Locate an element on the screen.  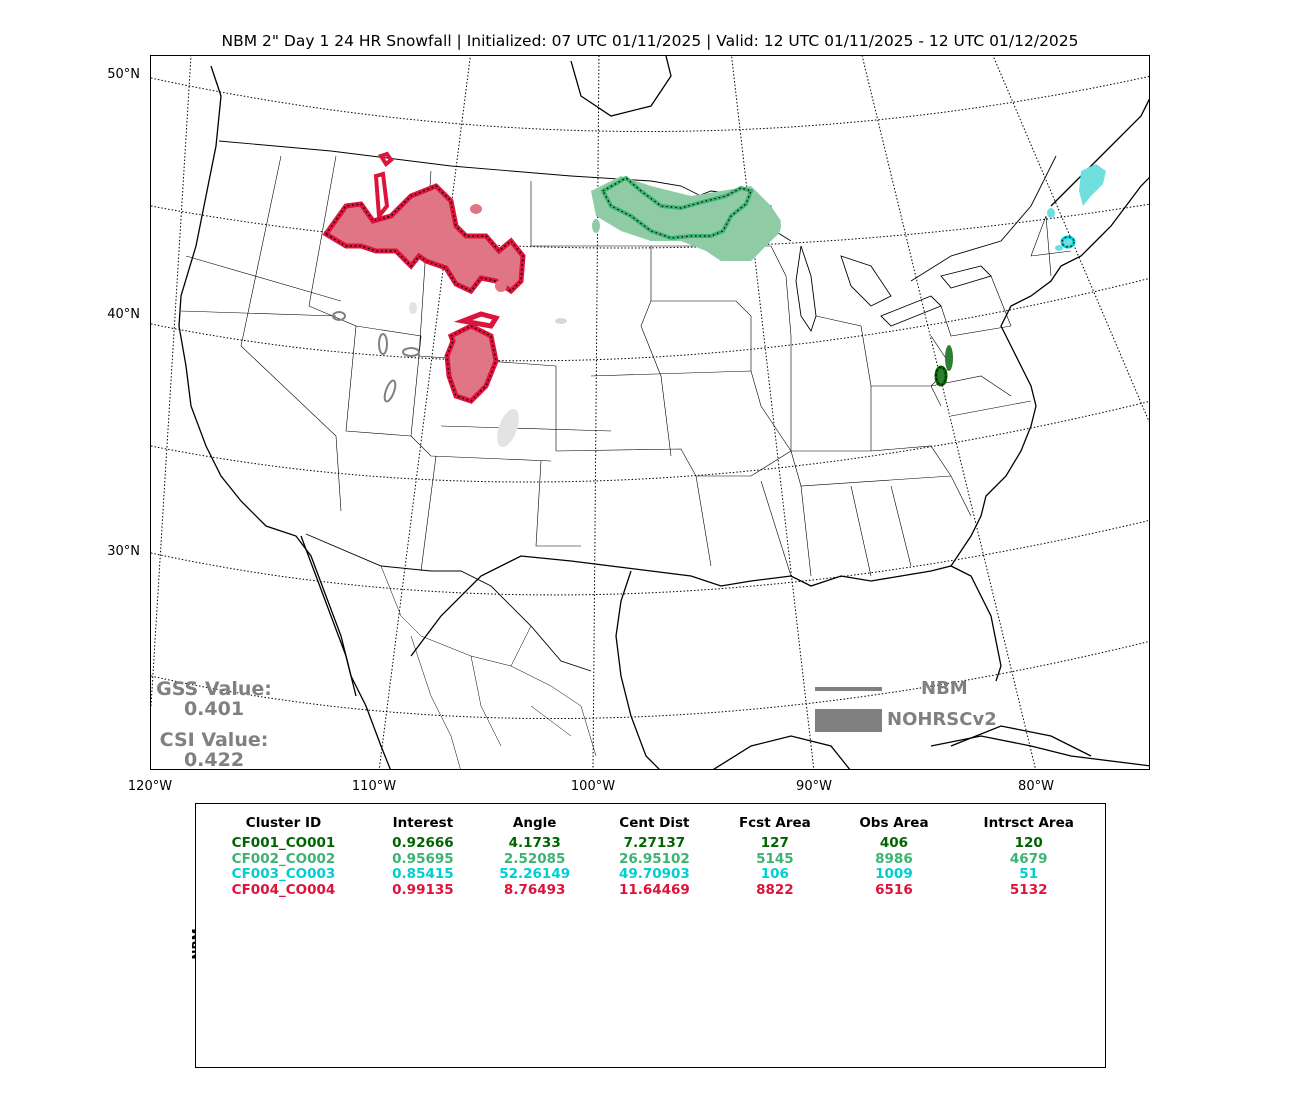
legend-nbm-line is located at coordinates (848, 689).